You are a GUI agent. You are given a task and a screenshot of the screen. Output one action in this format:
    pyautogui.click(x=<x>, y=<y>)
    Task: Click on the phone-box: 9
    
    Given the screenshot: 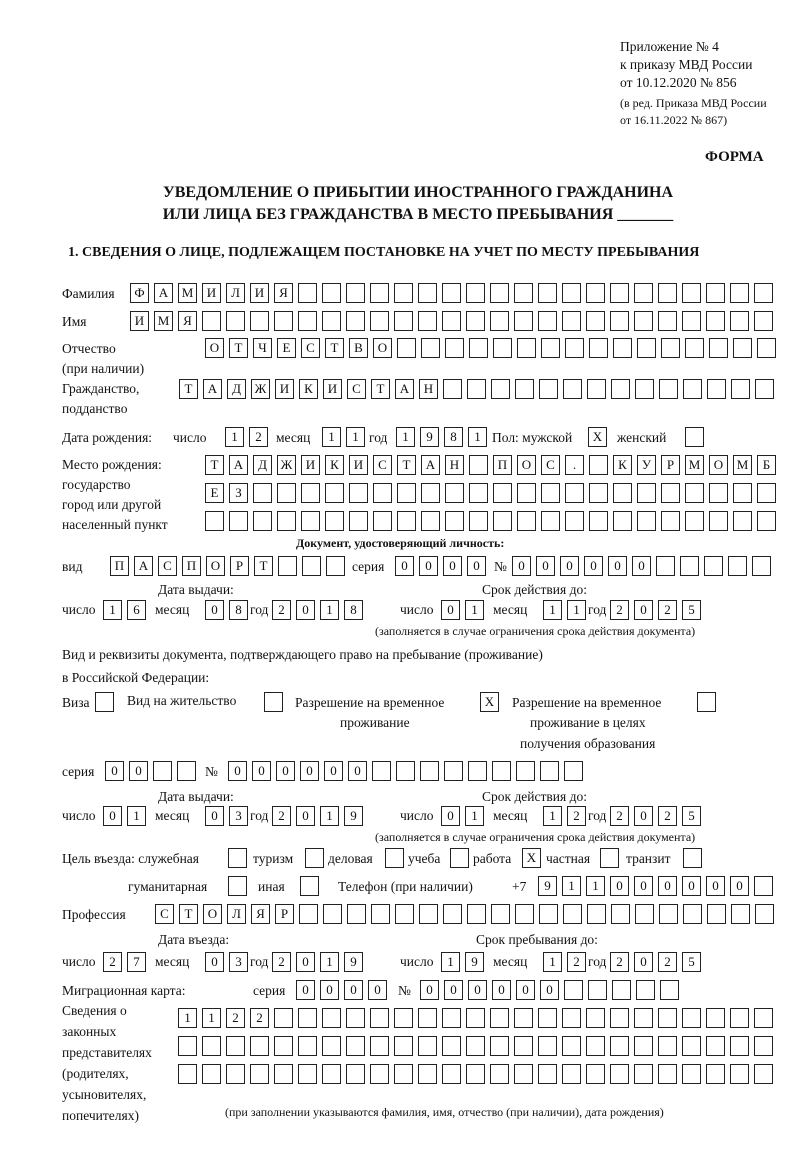 What is the action you would take?
    pyautogui.click(x=547, y=886)
    